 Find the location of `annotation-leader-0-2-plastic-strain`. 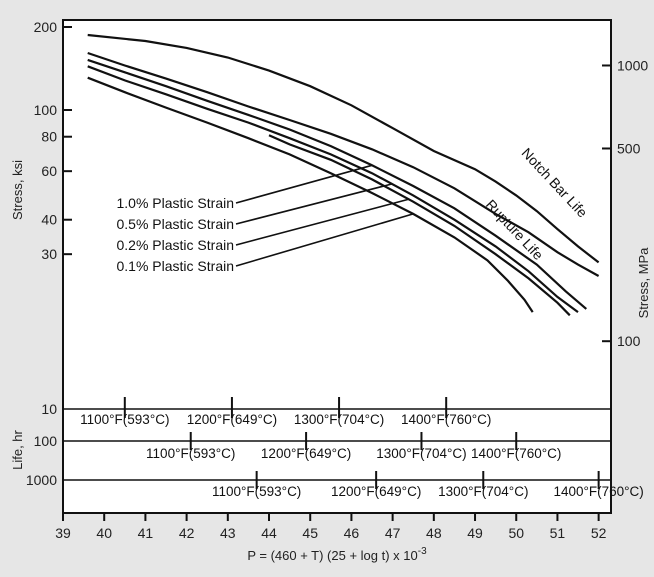

annotation-leader-0-2-plastic-strain is located at coordinates (322, 222).